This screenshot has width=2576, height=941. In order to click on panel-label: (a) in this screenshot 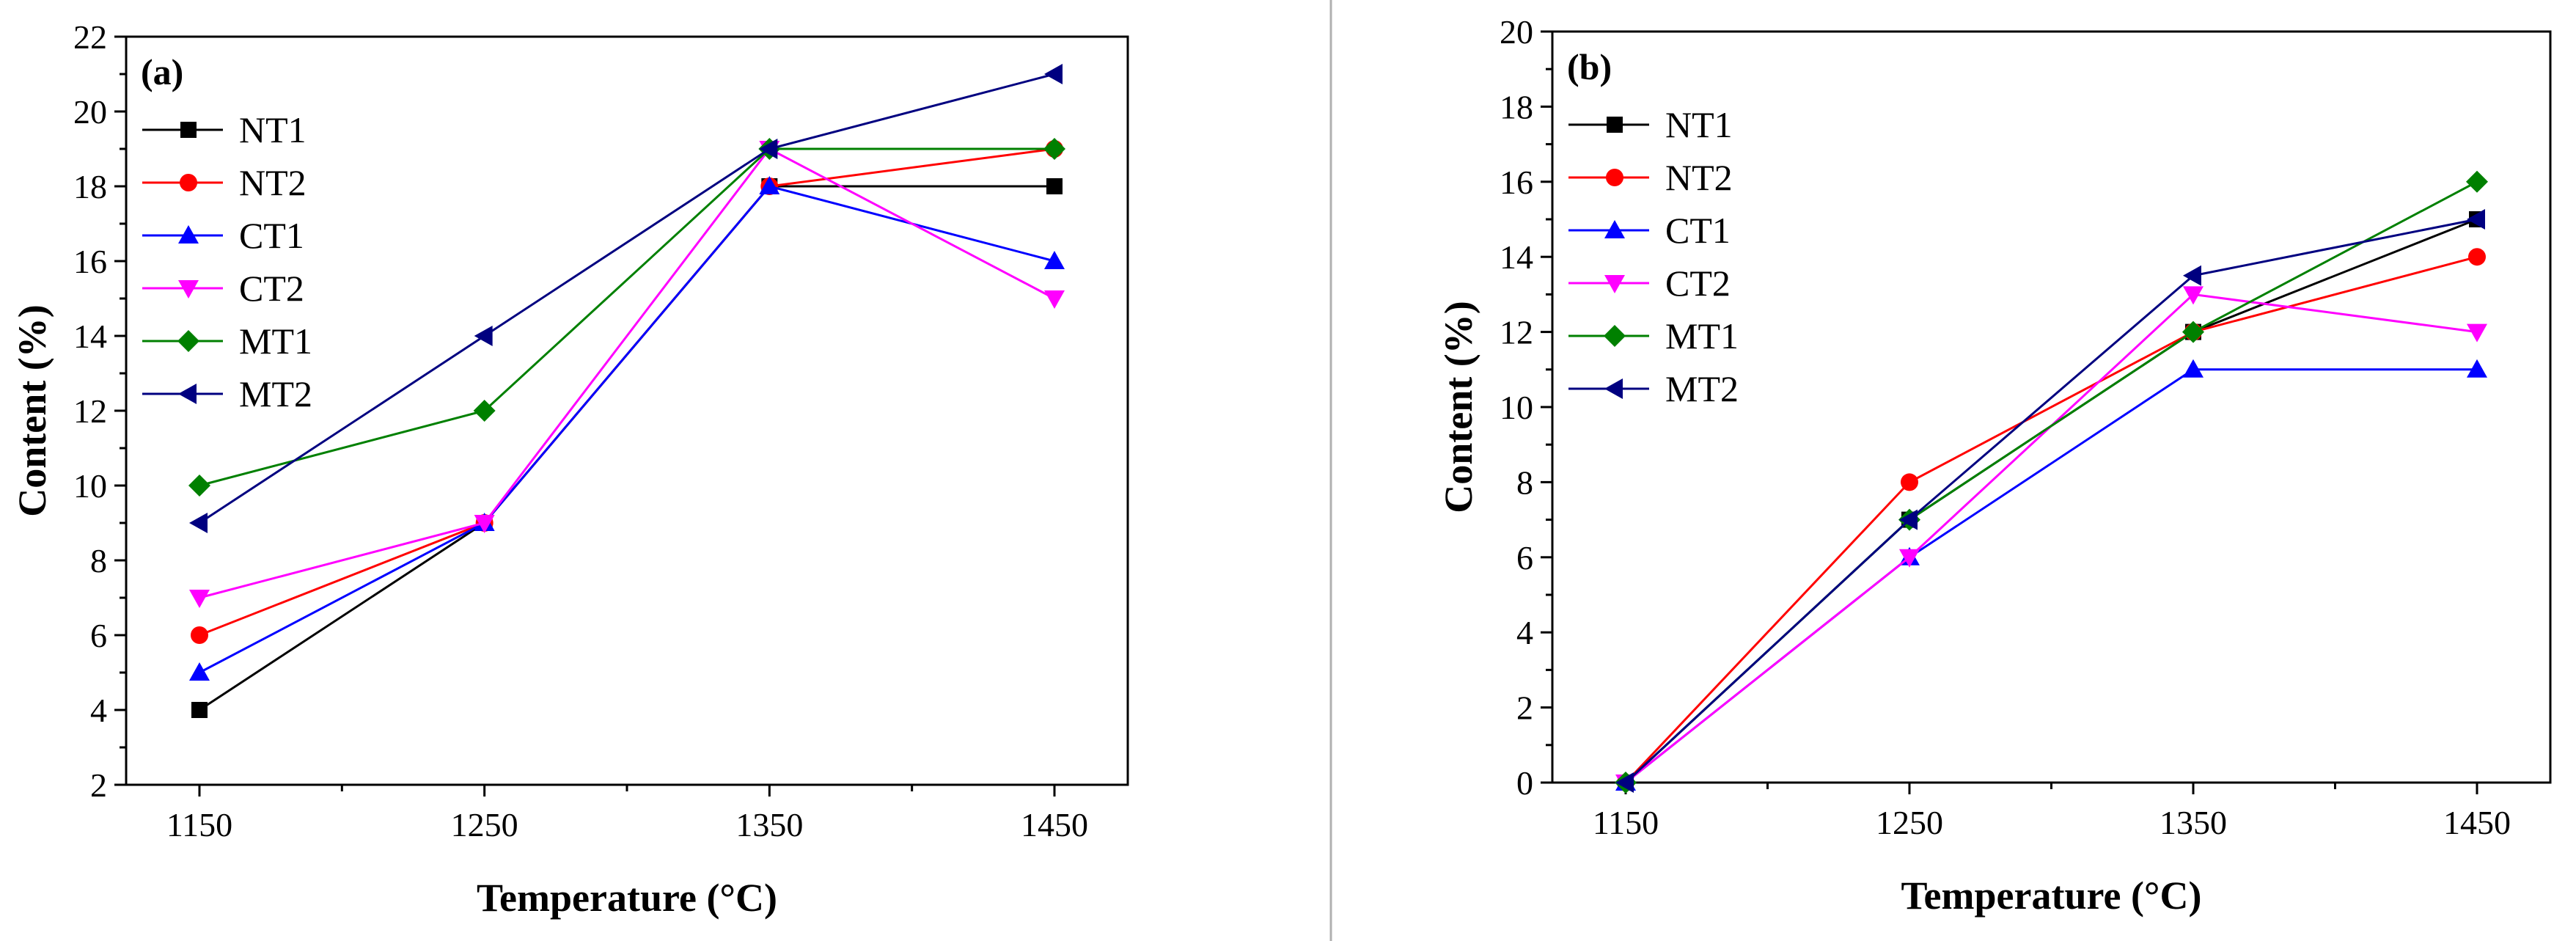, I will do `click(162, 71)`.